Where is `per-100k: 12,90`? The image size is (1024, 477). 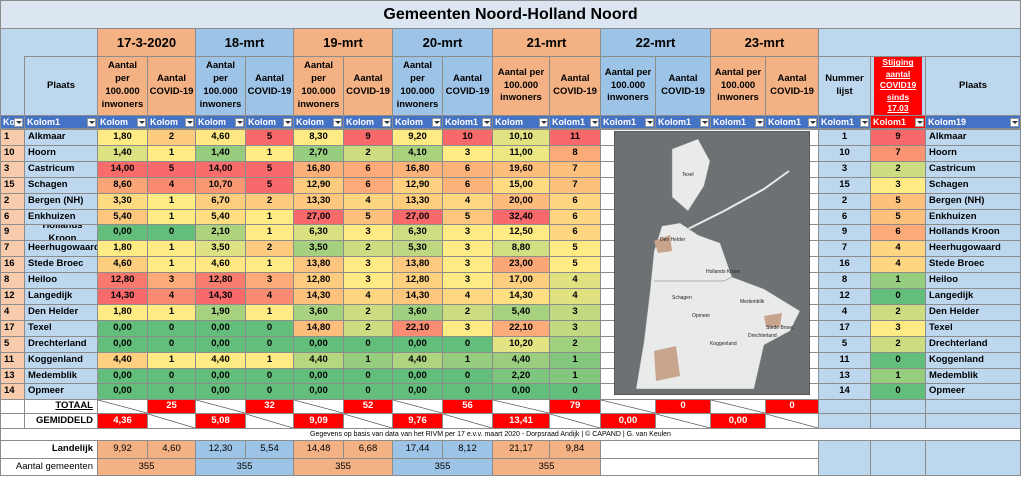 per-100k: 12,90 is located at coordinates (417, 185).